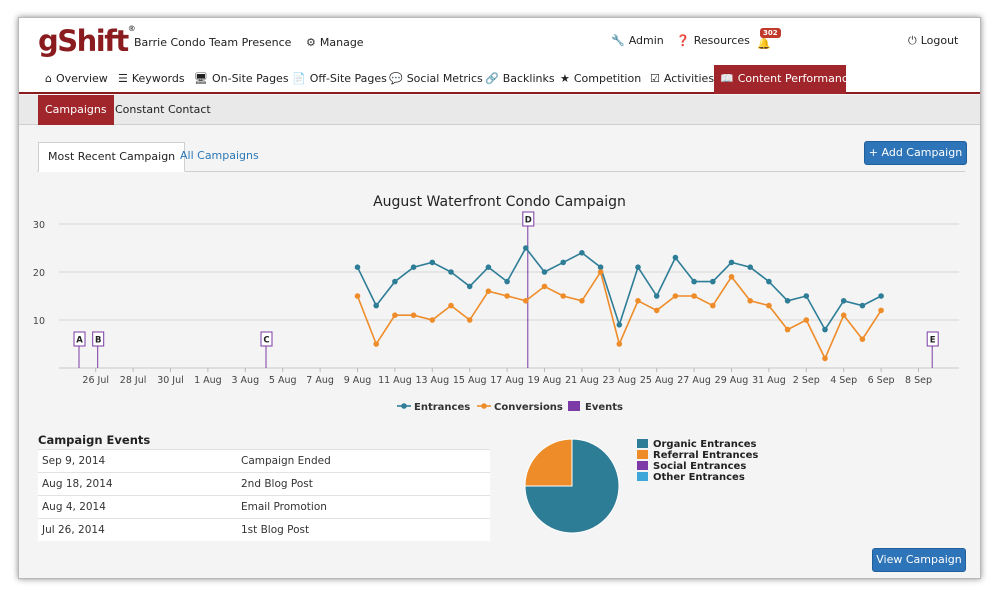 The width and height of the screenshot is (1000, 598). What do you see at coordinates (806, 380) in the screenshot?
I see `x-tick-label: 2 Sep` at bounding box center [806, 380].